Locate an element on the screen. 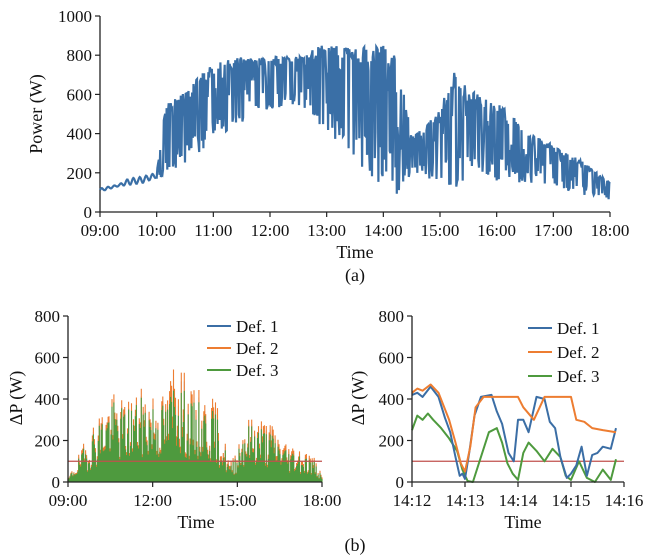 This screenshot has width=662, height=556. panel-b-right-x-tick-label: 14:15 is located at coordinates (571, 500).